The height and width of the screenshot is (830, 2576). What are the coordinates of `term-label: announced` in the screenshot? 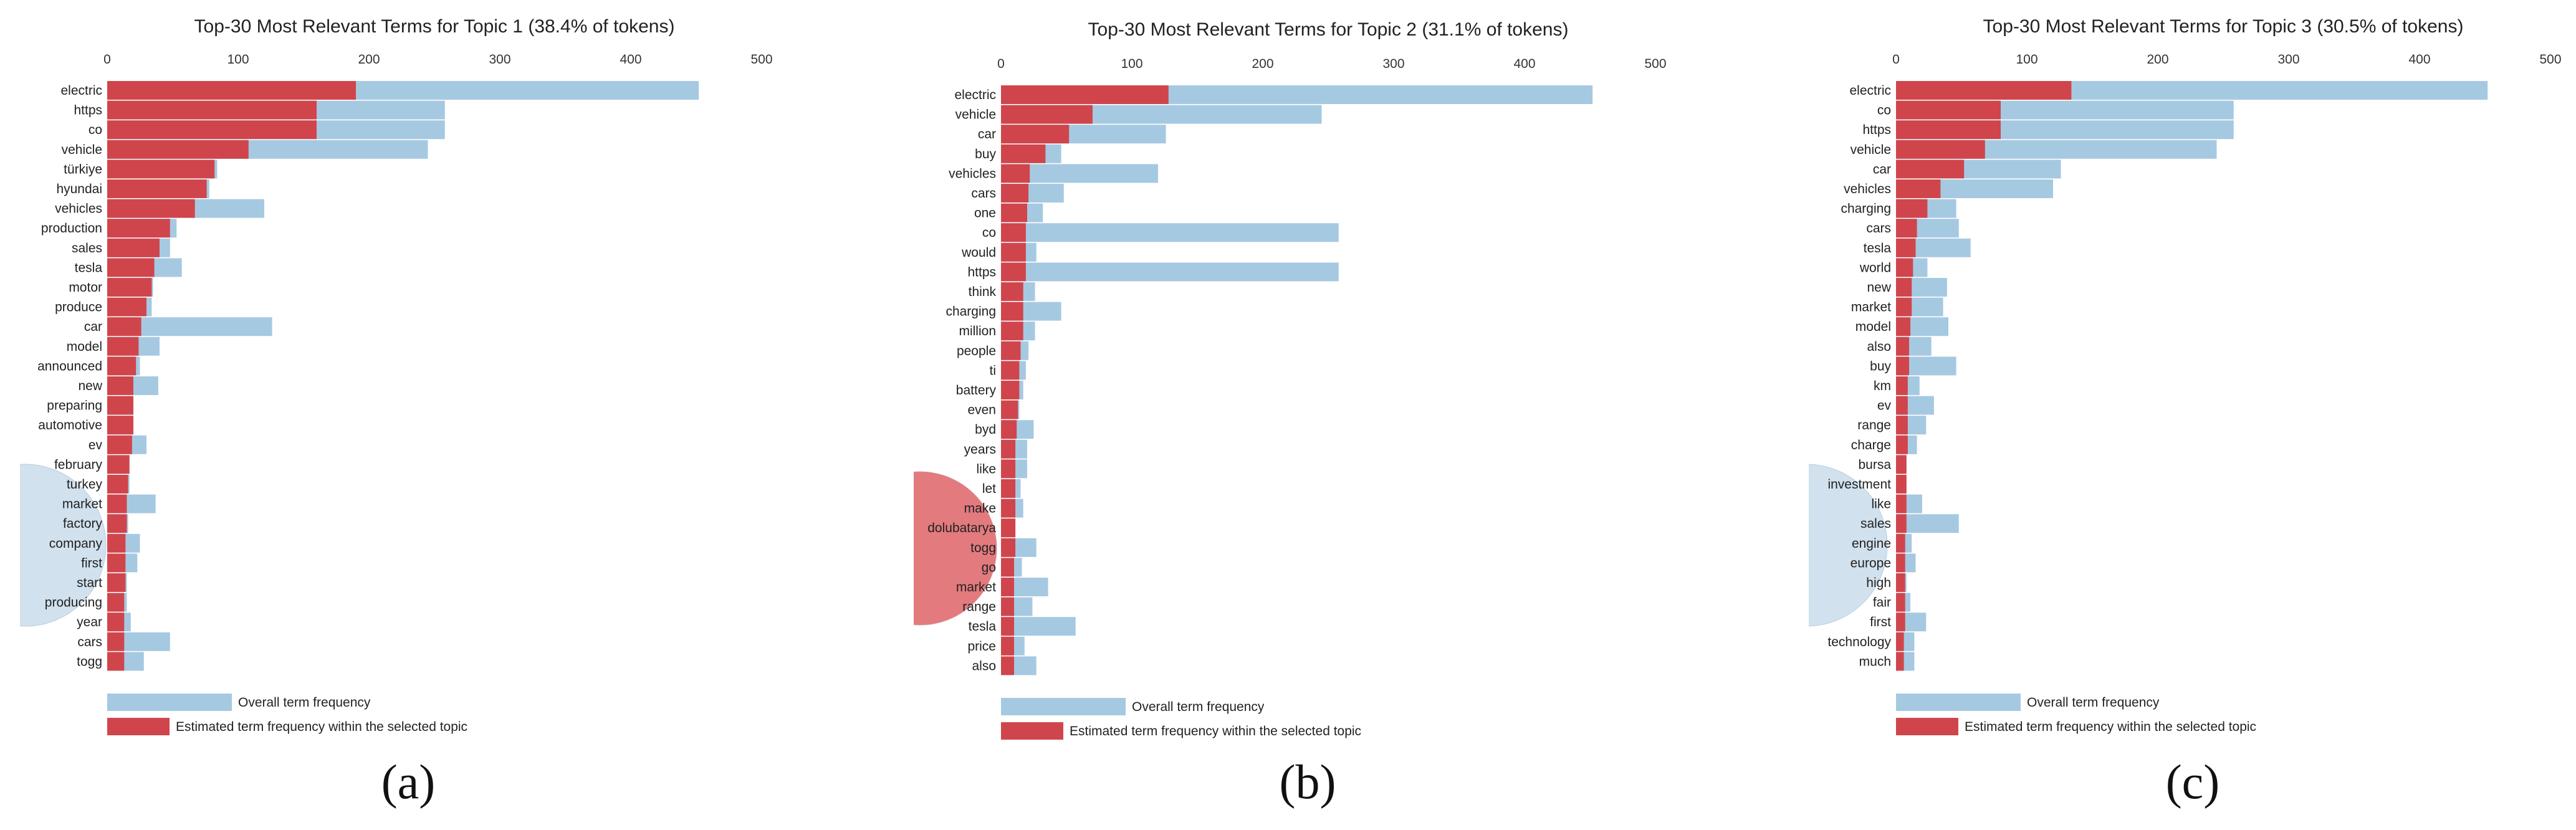 It's located at (69, 366).